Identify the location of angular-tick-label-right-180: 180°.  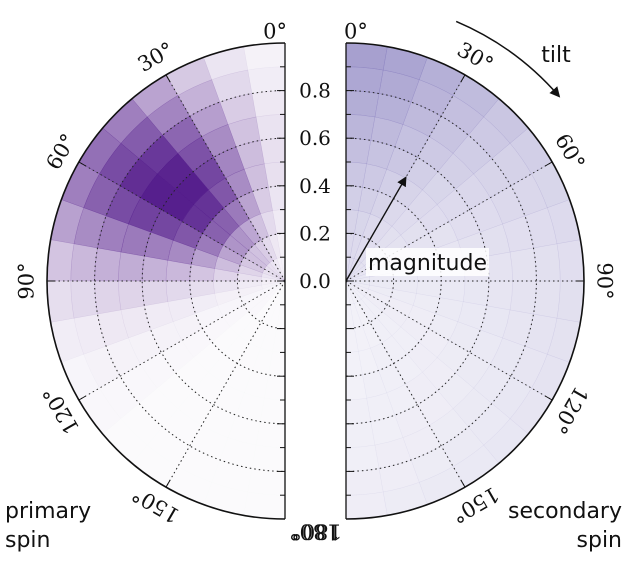
(316, 532).